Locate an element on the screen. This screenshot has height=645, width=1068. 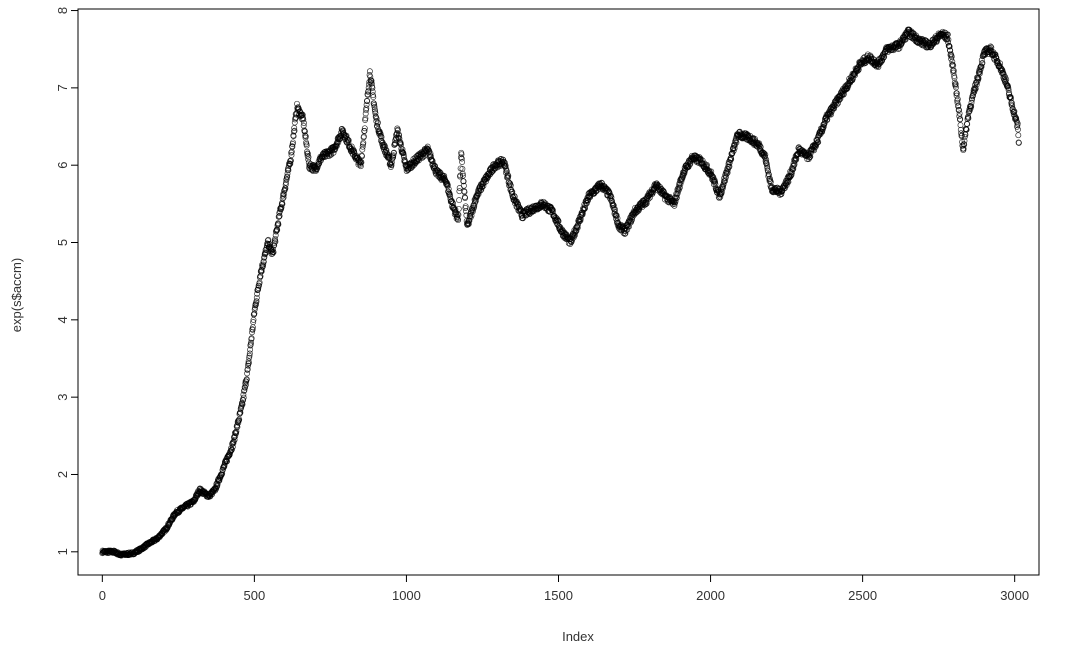
y-tick-label: 8 is located at coordinates (62, 10).